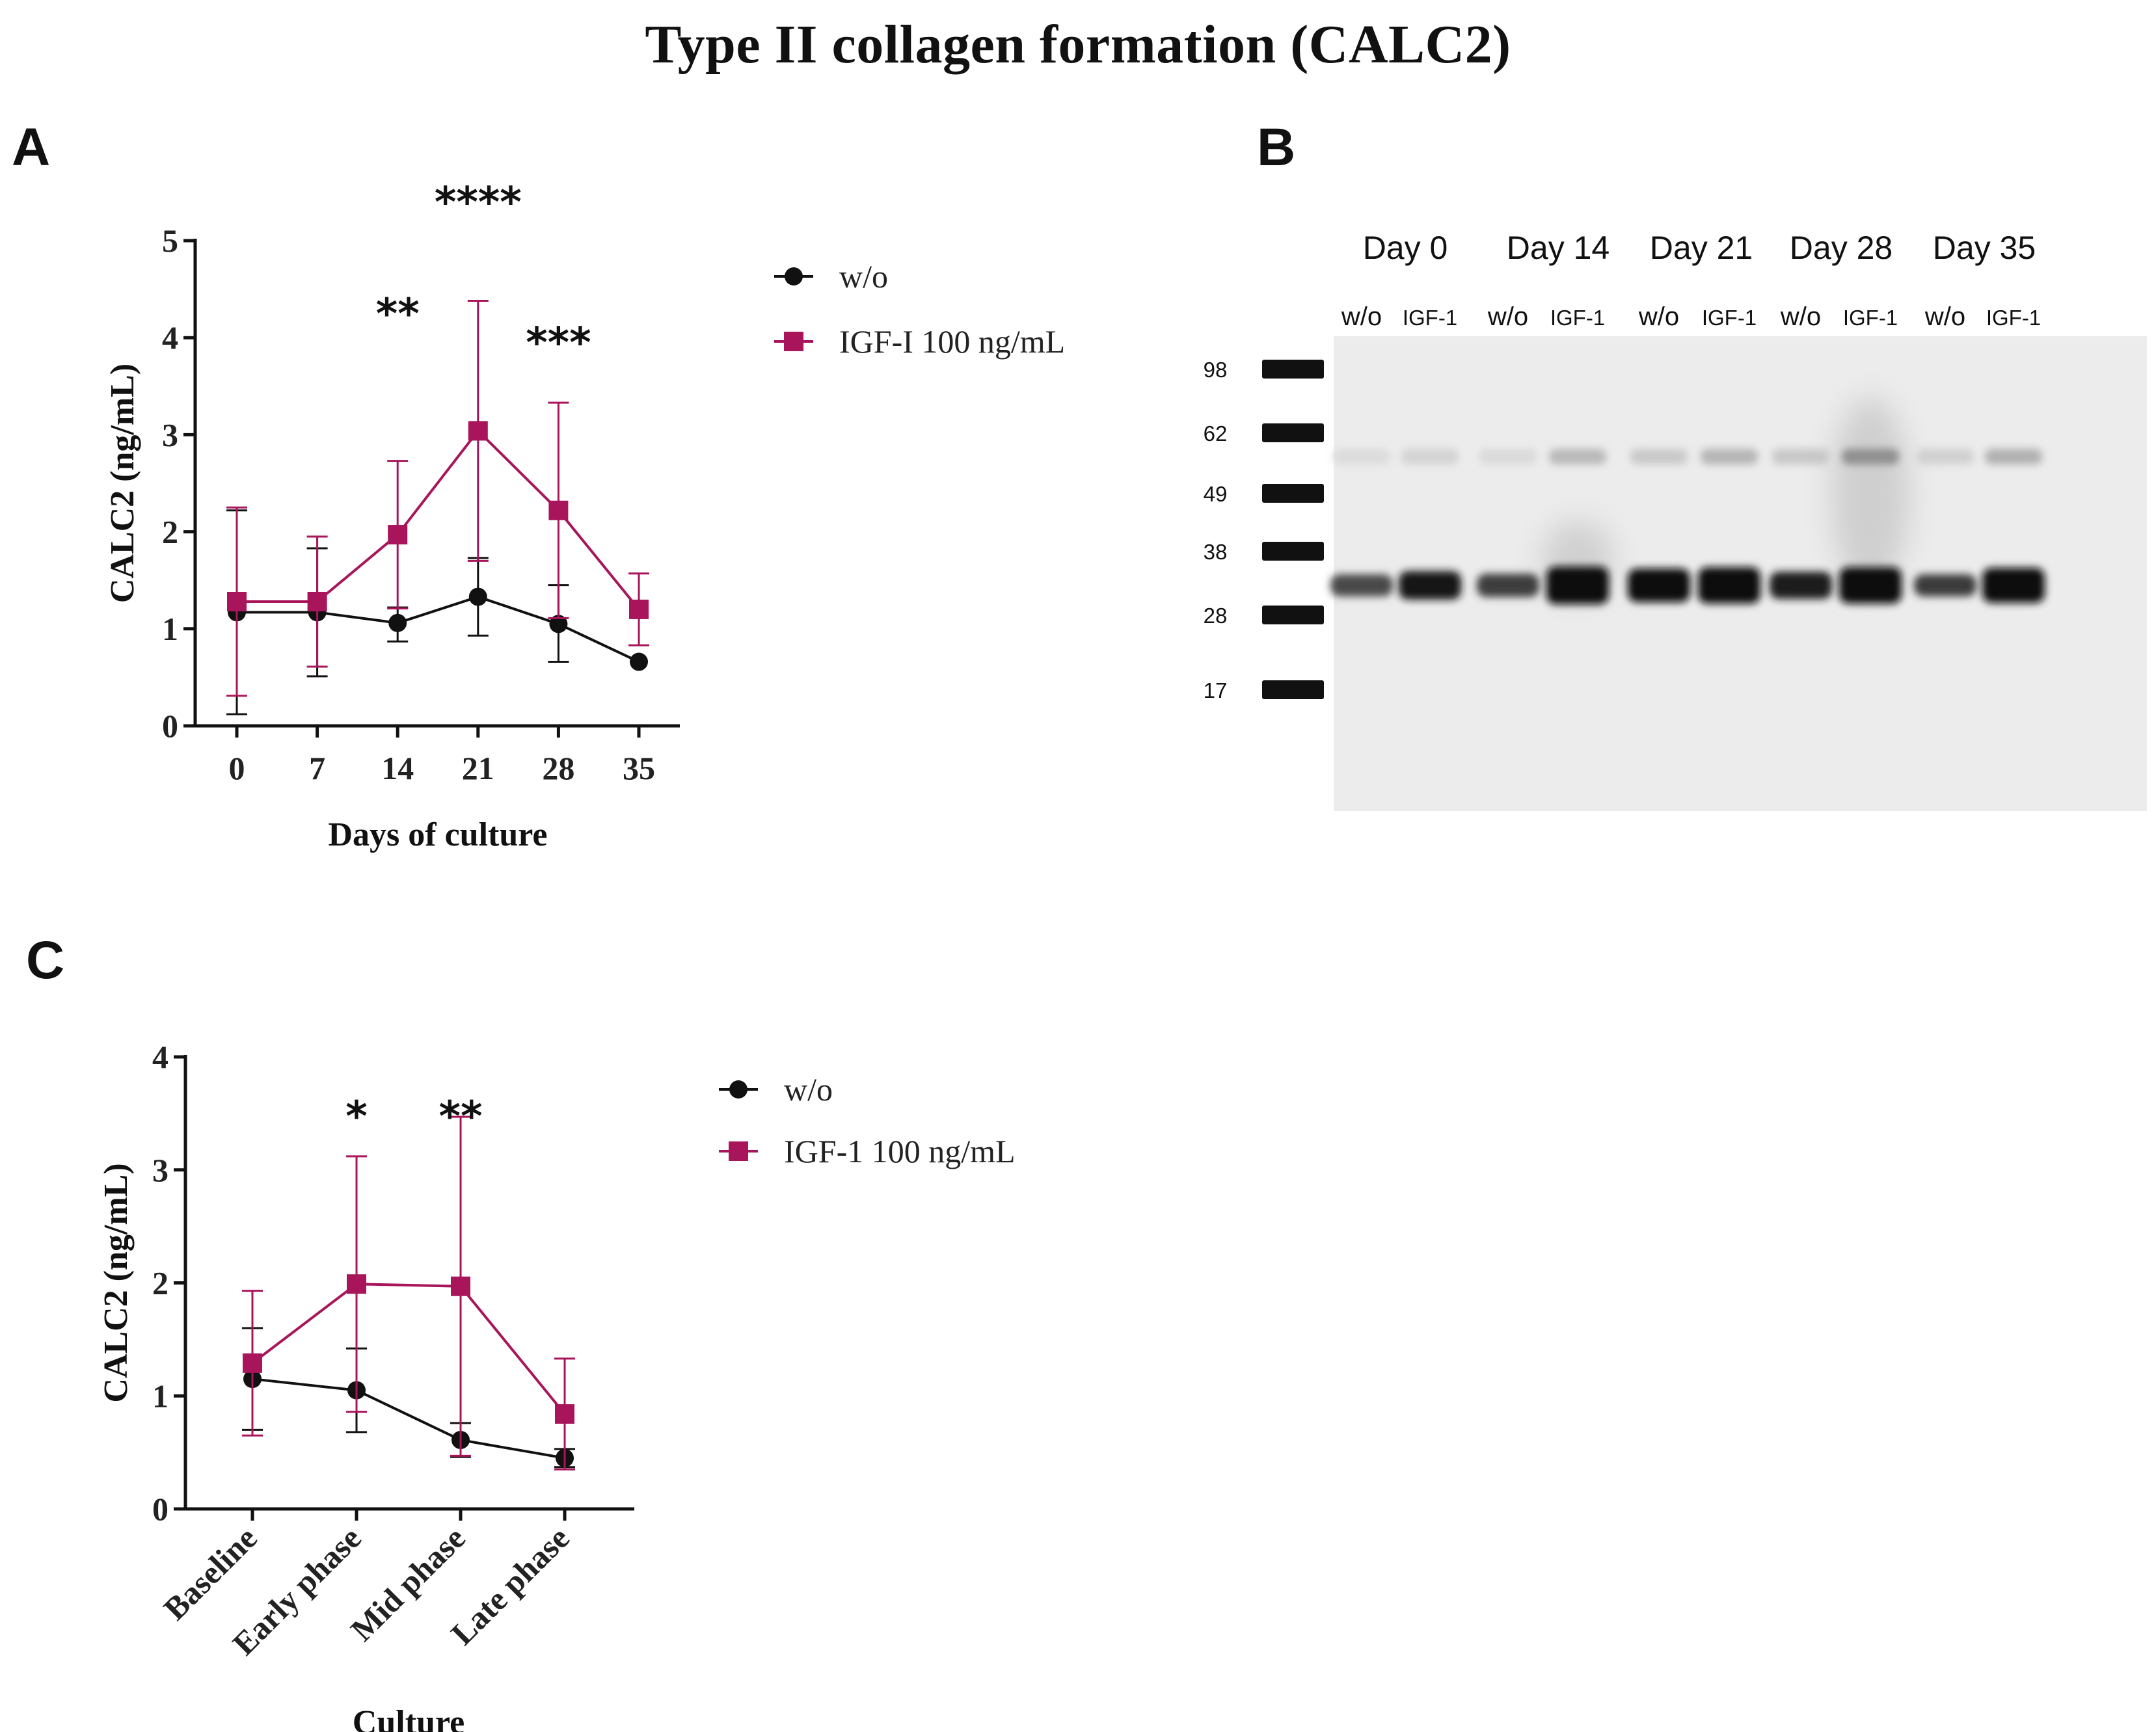 Image resolution: width=2156 pixels, height=1732 pixels. What do you see at coordinates (478, 203) in the screenshot?
I see `significance-stars: ****` at bounding box center [478, 203].